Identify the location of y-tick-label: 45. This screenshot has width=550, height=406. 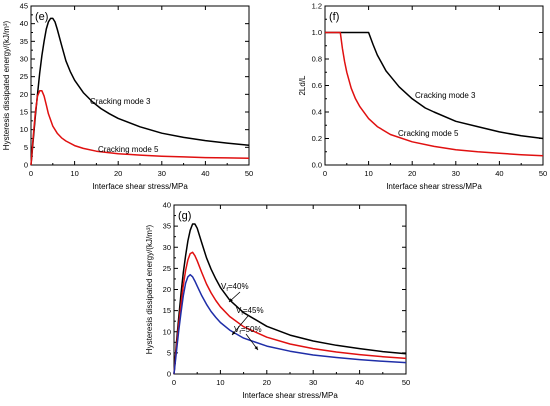
(24, 6).